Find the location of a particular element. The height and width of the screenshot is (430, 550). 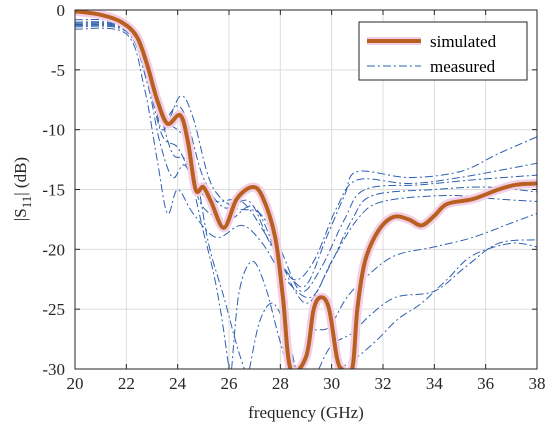

y-axis-label-rest: | (dB) is located at coordinates (20, 176).